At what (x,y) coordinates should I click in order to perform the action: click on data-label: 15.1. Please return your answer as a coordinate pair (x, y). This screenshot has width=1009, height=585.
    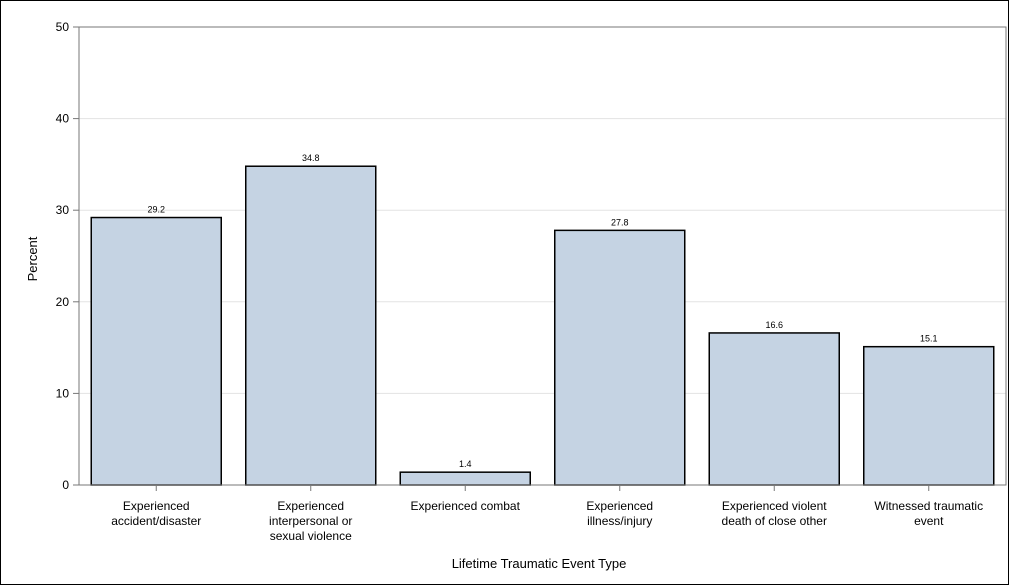
    Looking at the image, I should click on (929, 339).